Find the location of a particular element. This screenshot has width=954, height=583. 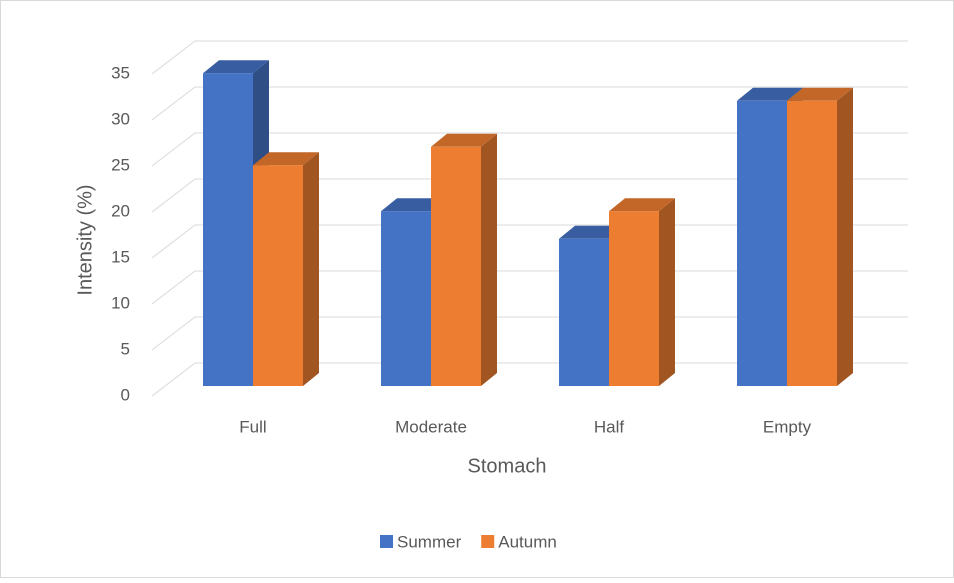

y-tick-label: 5 is located at coordinates (125, 348).